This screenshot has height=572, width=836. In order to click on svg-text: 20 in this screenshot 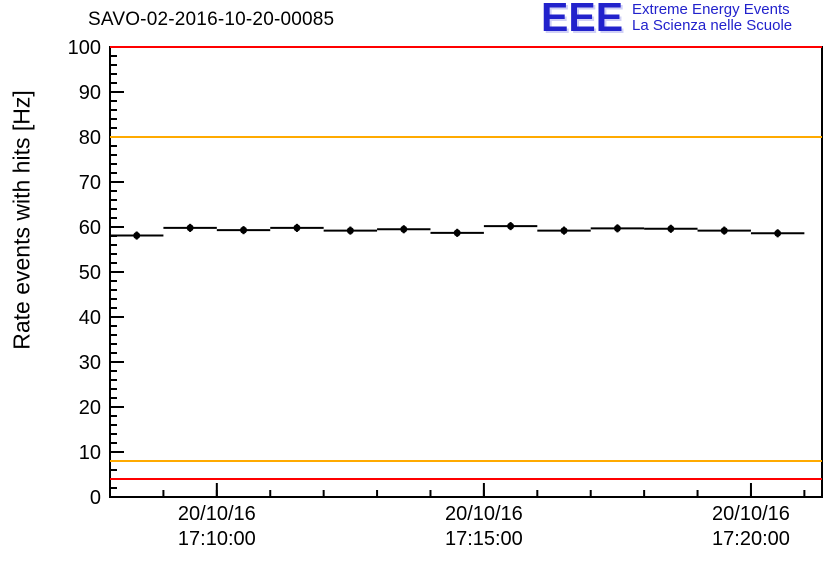, I will do `click(90, 408)`.